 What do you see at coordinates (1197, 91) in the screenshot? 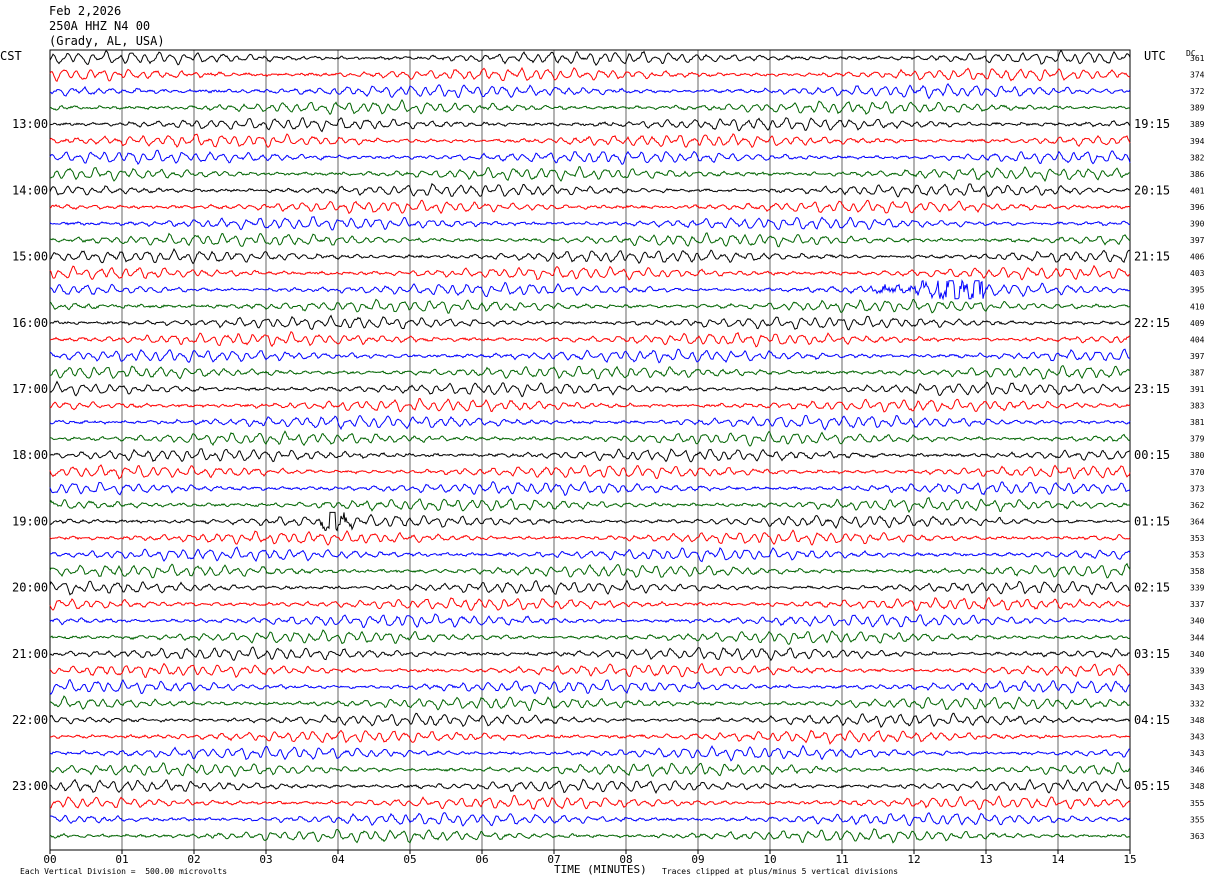
I see `dc-offset-label: 372` at bounding box center [1197, 91].